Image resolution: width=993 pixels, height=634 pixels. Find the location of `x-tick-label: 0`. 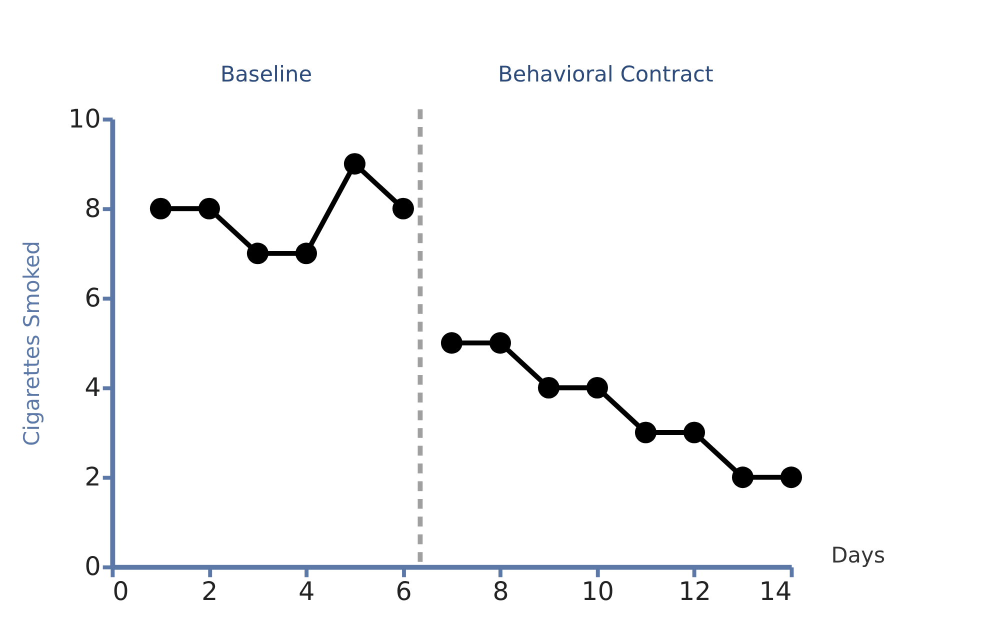

x-tick-label: 0 is located at coordinates (120, 591).